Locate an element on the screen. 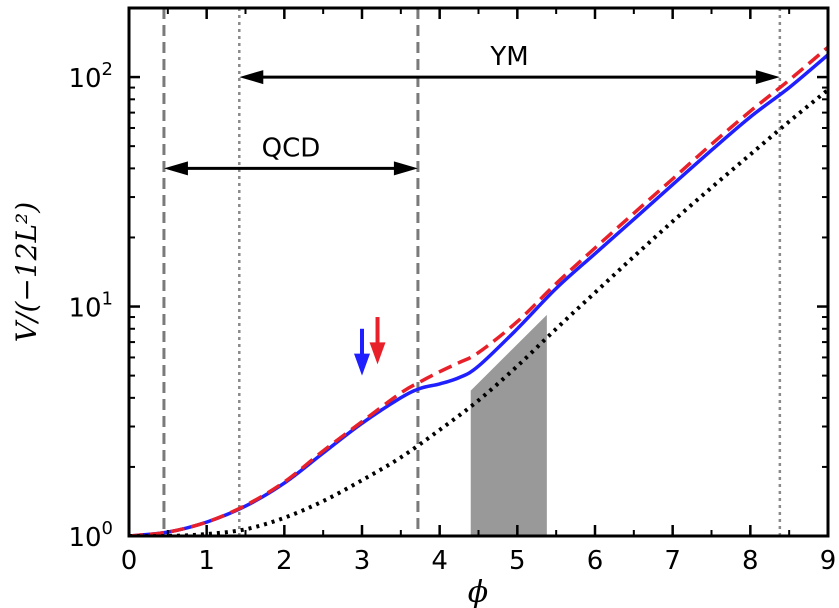 The width and height of the screenshot is (839, 608). ym-label: YM is located at coordinates (508, 57).